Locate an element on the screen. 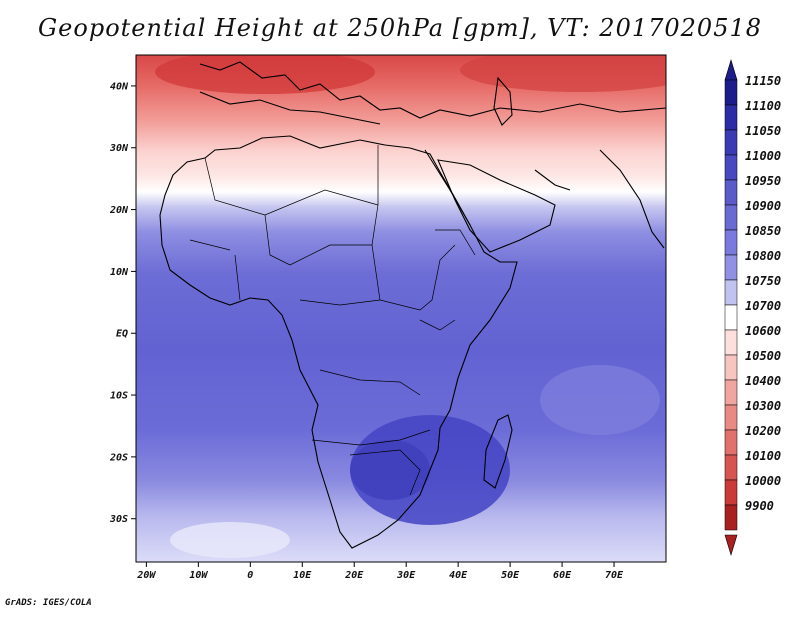  grads-credit: GrADS: IGES/COLA is located at coordinates (48, 603).